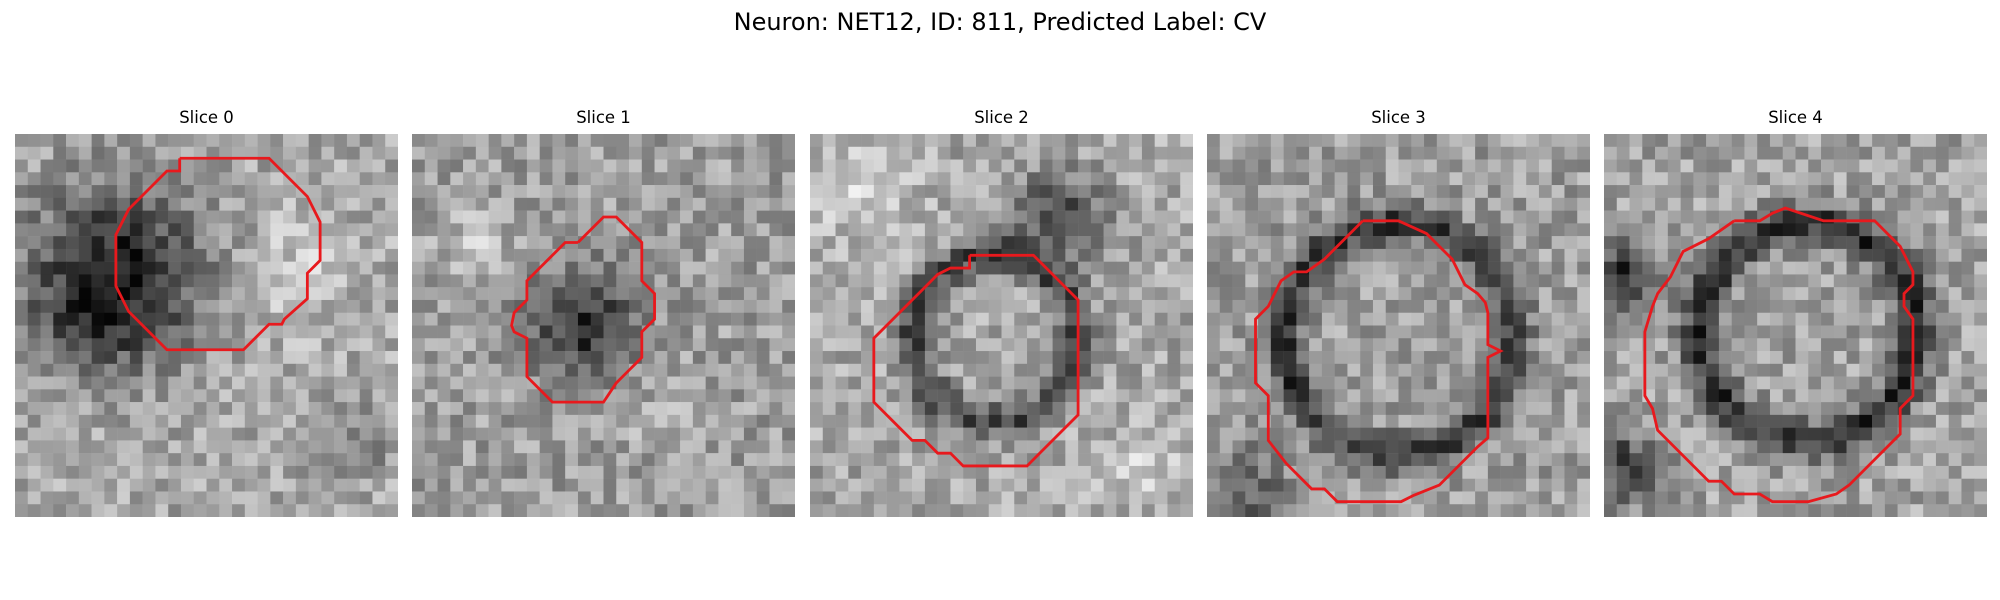 This screenshot has width=2000, height=600. Describe the element at coordinates (603, 117) in the screenshot. I see `slice-title-1: Slice 1` at that location.